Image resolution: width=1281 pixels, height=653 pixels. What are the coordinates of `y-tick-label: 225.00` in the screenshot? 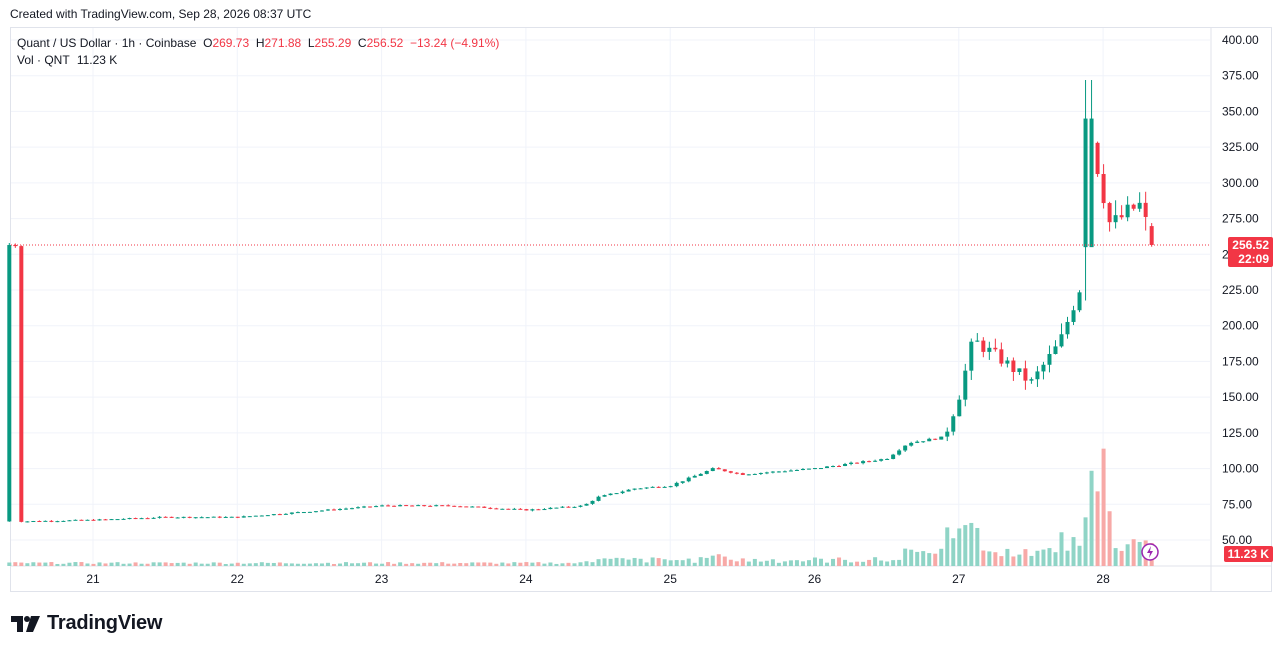 It's located at (1240, 290).